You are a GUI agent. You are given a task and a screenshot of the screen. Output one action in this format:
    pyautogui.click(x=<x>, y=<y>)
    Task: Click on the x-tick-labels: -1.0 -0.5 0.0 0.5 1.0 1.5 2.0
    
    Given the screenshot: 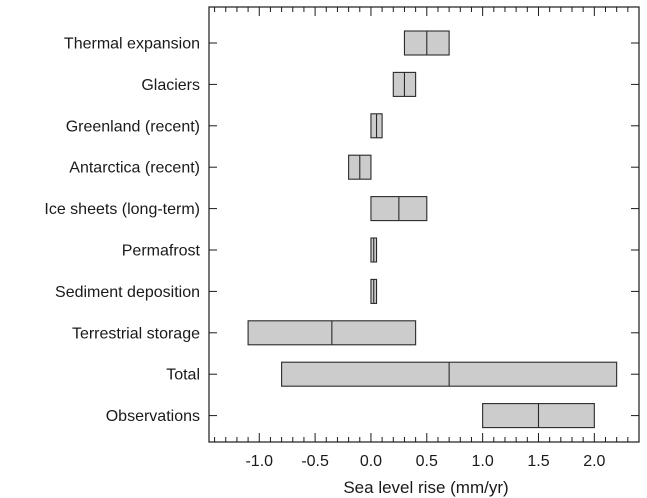 What is the action you would take?
    pyautogui.click(x=425, y=461)
    